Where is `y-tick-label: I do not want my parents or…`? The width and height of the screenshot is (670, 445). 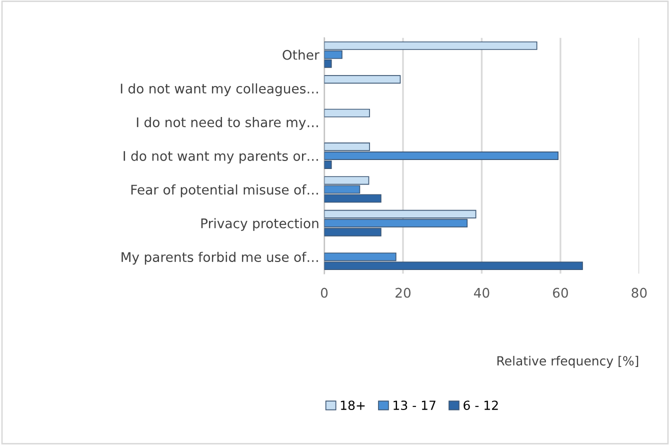
y-tick-label: I do not want my parents or… is located at coordinates (221, 157).